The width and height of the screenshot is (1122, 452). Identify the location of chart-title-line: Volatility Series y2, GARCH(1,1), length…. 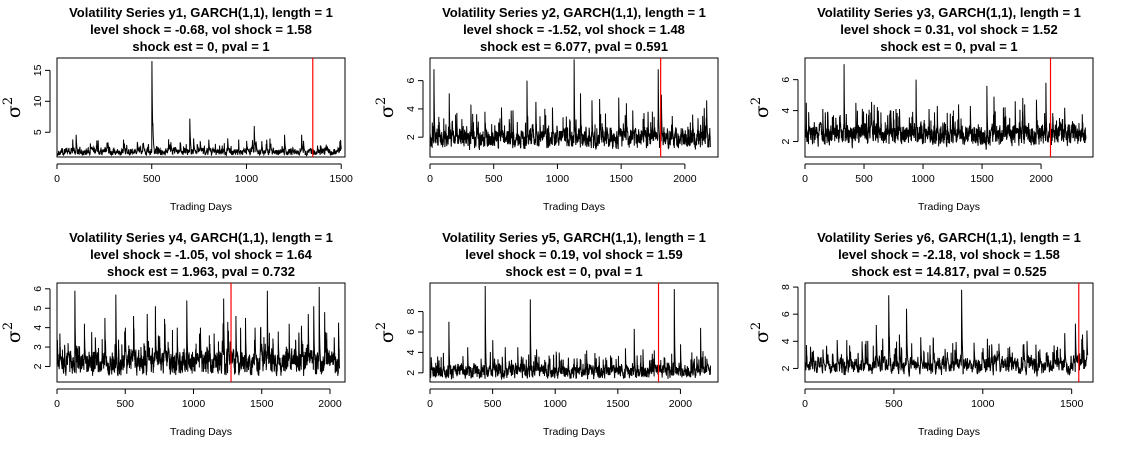
(574, 12).